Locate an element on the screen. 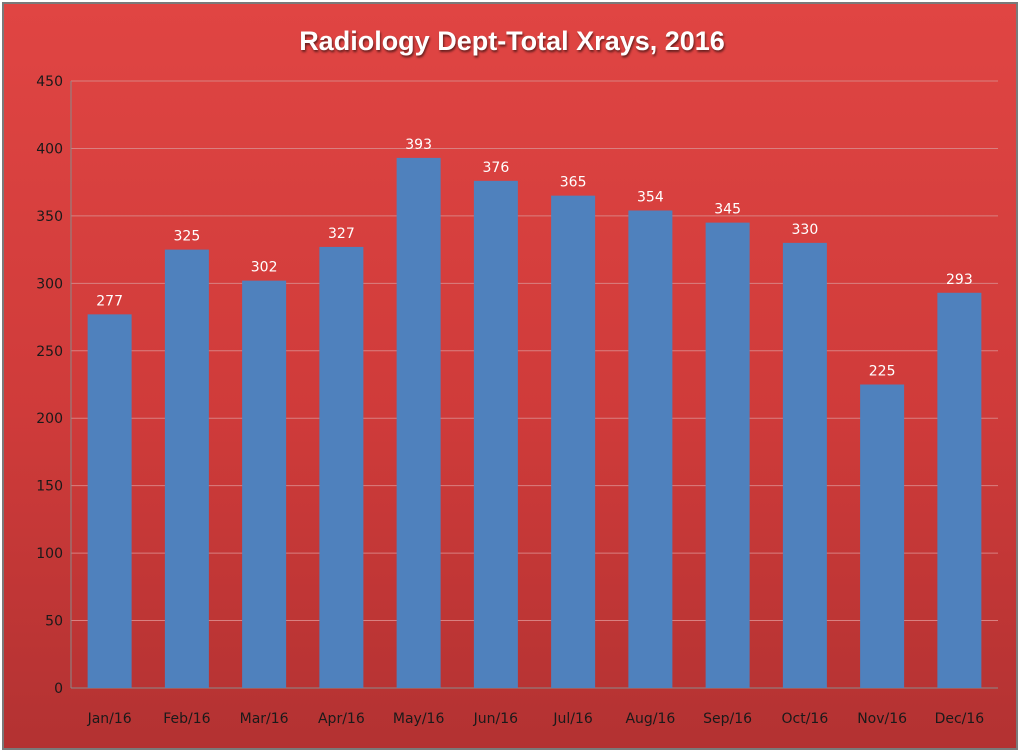  data-label: 293 is located at coordinates (959, 280).